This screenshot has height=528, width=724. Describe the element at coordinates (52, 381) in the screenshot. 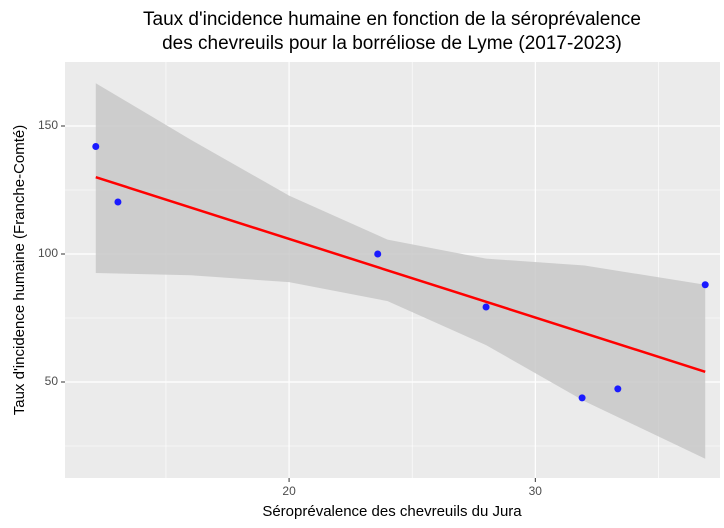

I see `y-tick-label: 50` at that location.